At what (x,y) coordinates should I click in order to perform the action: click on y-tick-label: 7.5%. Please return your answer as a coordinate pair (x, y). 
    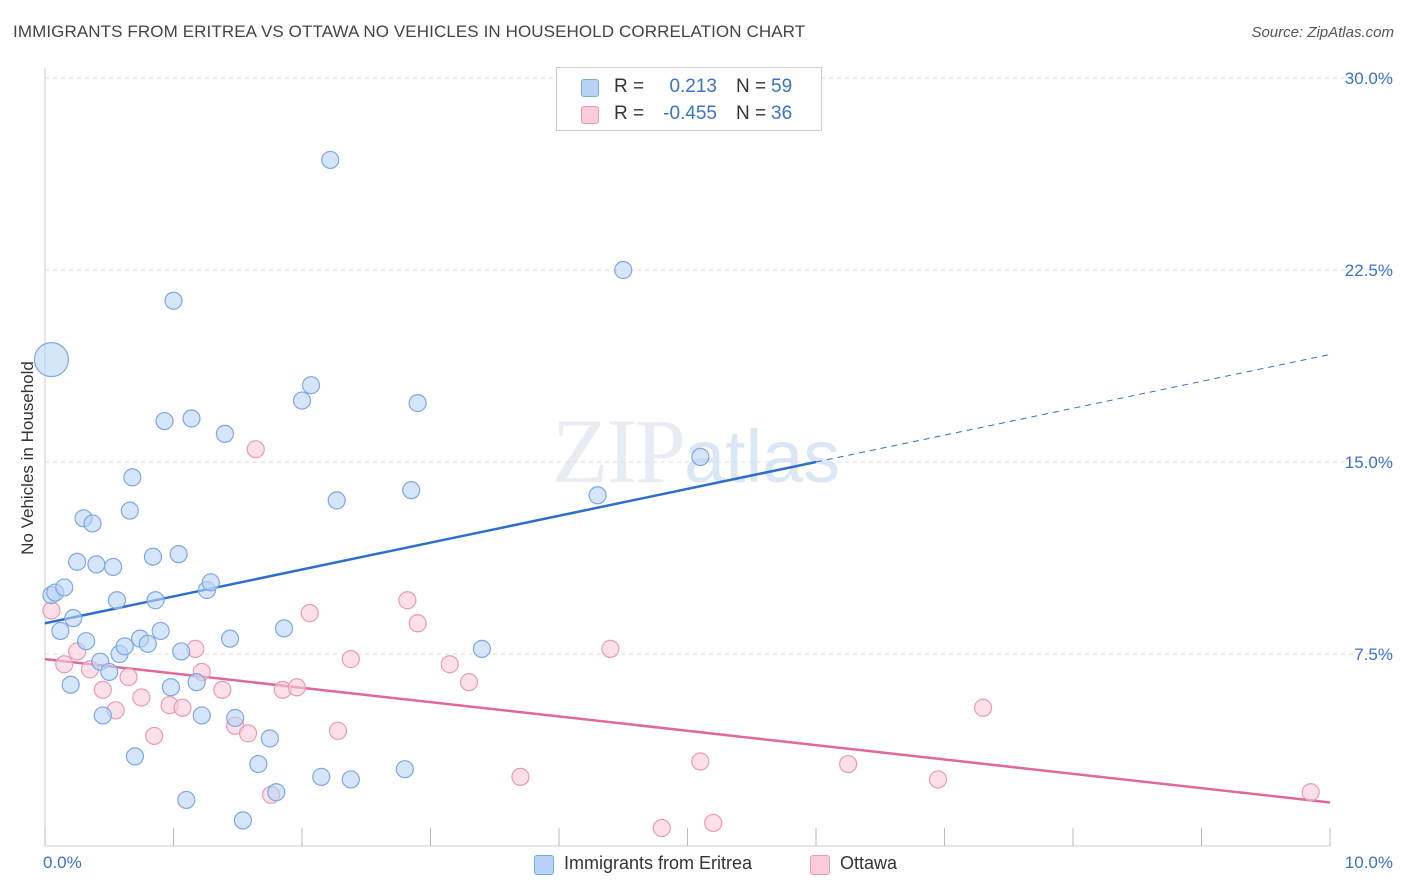
    Looking at the image, I should click on (1373, 654).